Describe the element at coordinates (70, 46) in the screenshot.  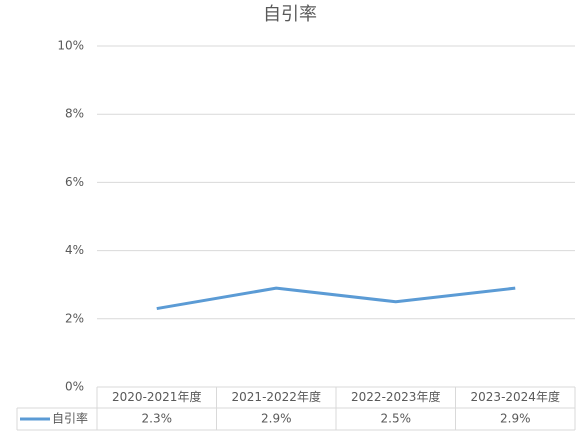
I see `y-tick-label: 10%` at that location.